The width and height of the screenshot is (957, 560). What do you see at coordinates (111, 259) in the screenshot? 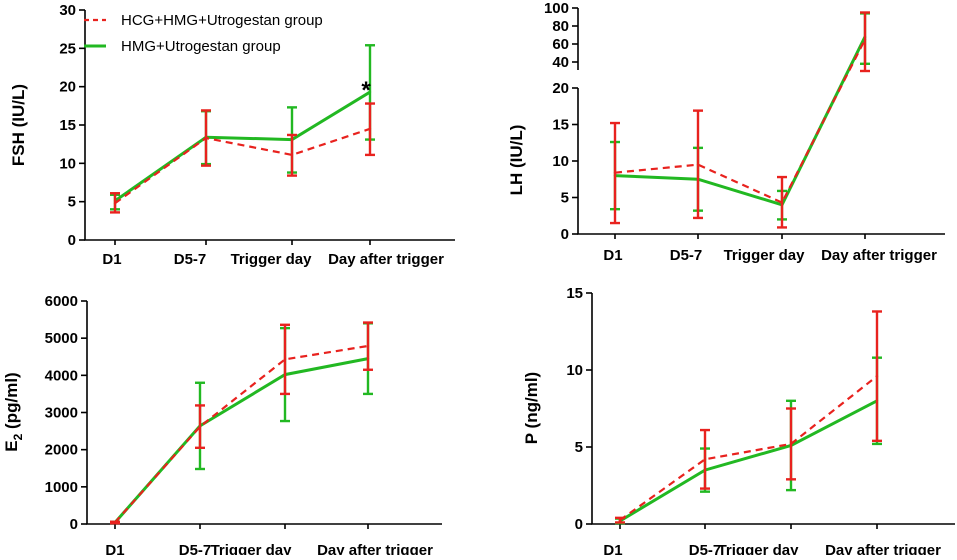
I see `fsh-x-tick-label: D1` at bounding box center [111, 259].